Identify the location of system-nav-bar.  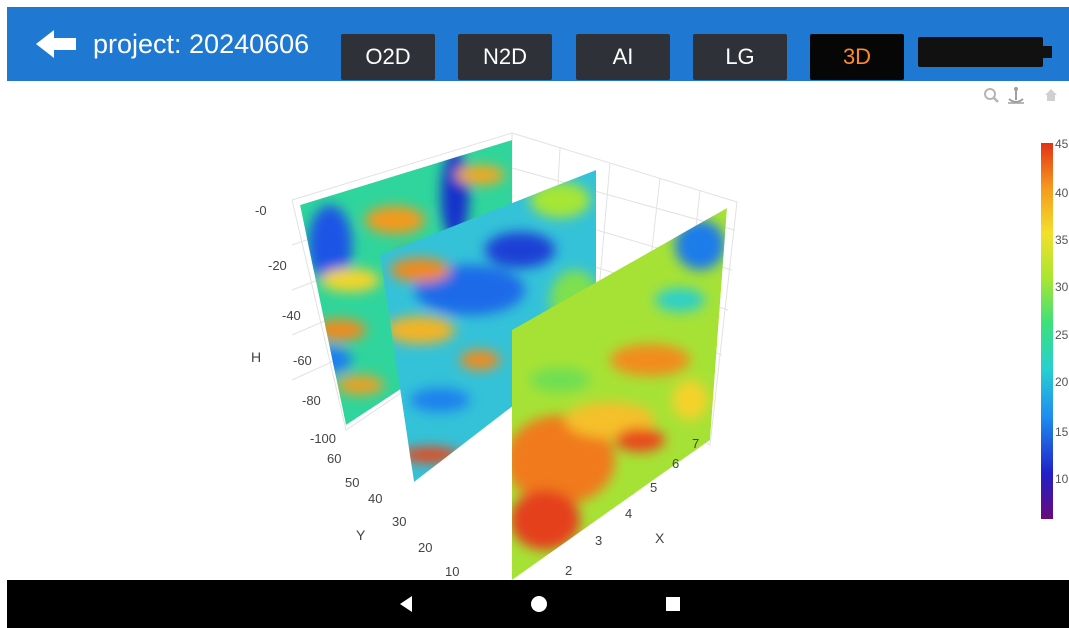
(538, 604).